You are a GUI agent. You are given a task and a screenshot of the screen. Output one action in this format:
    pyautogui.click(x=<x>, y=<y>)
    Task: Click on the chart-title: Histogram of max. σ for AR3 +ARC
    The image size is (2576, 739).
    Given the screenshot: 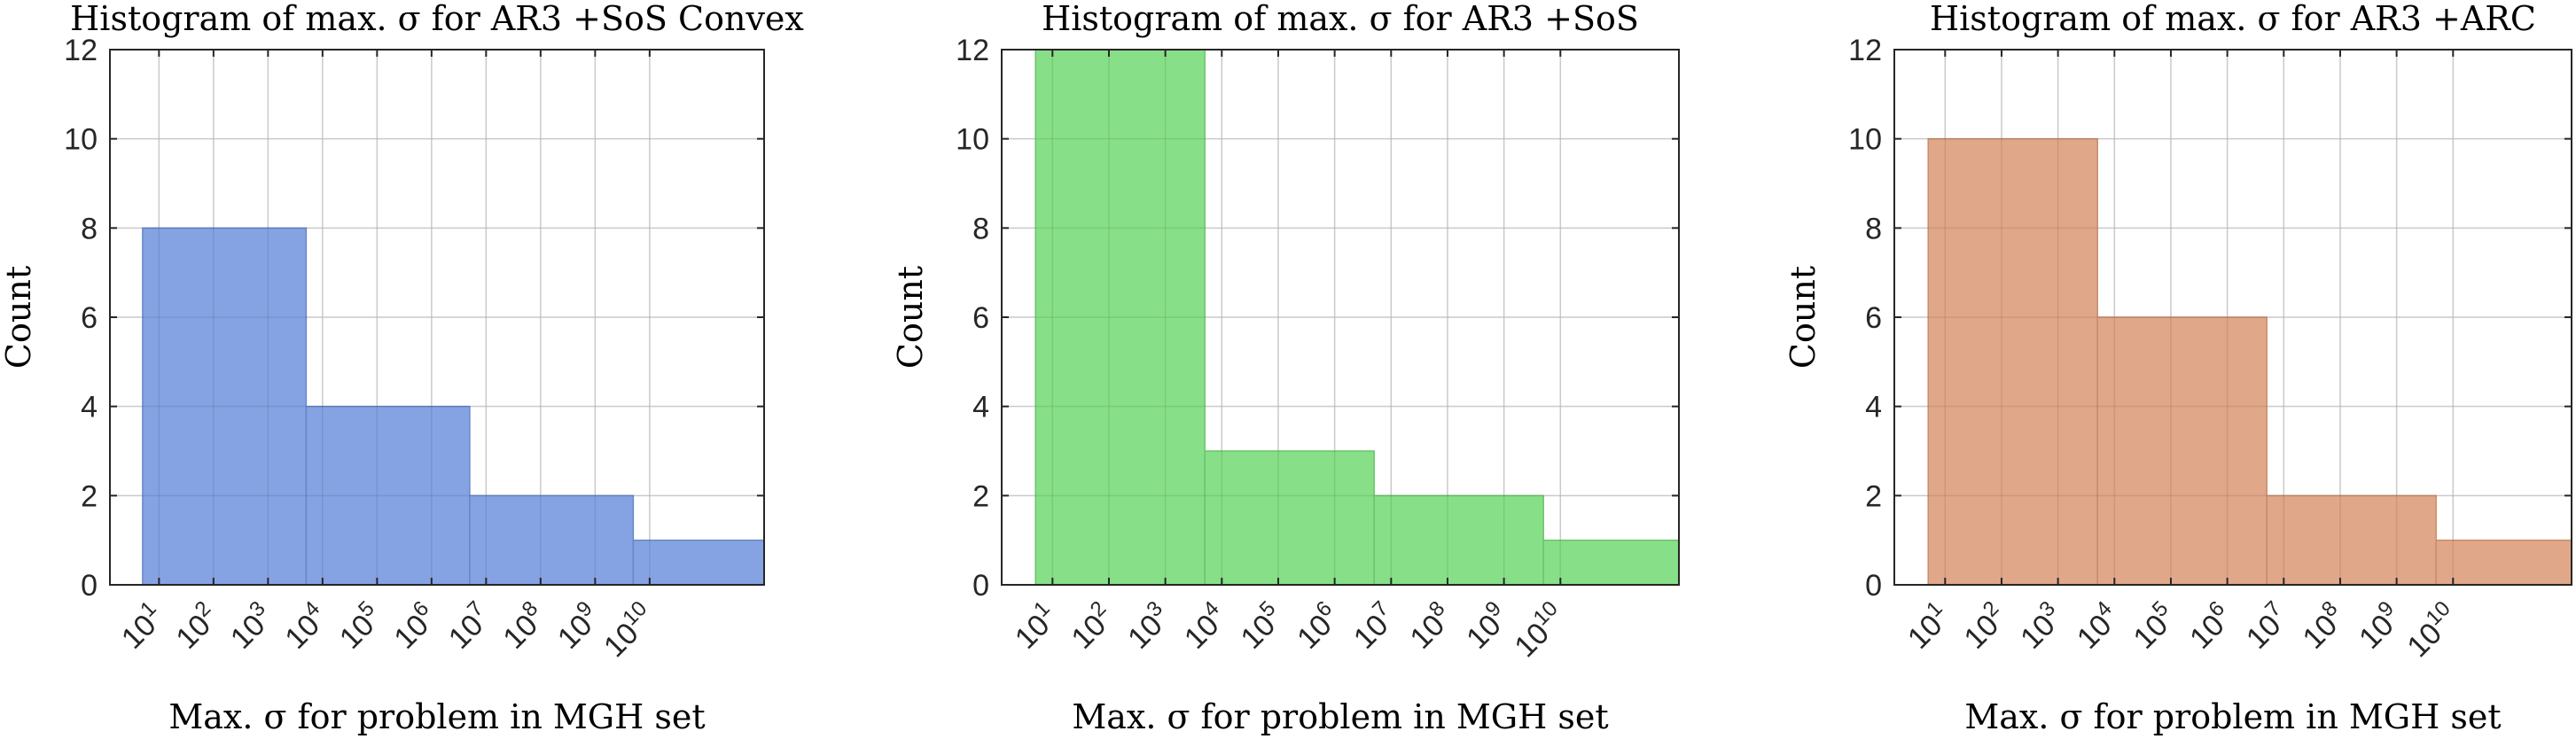 What is the action you would take?
    pyautogui.click(x=2233, y=19)
    